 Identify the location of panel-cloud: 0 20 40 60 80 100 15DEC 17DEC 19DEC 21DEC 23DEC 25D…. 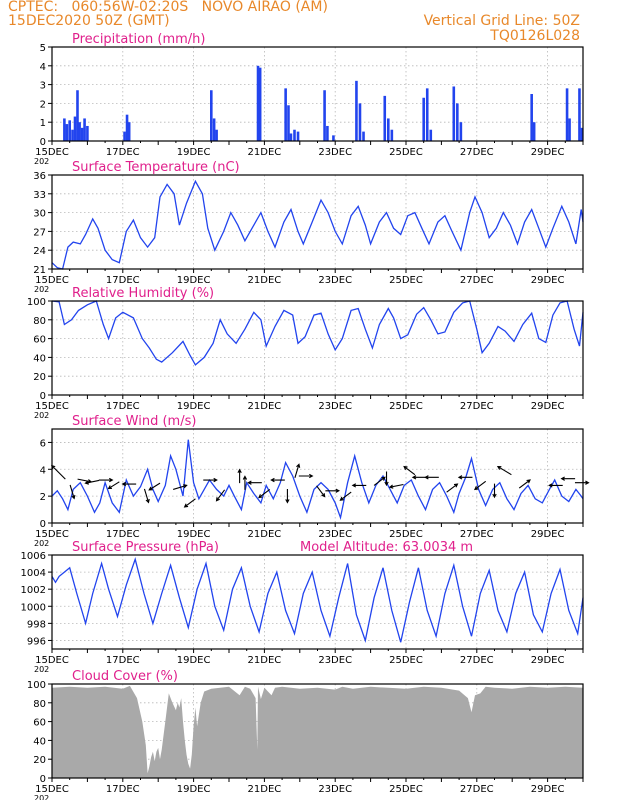
(305, 734).